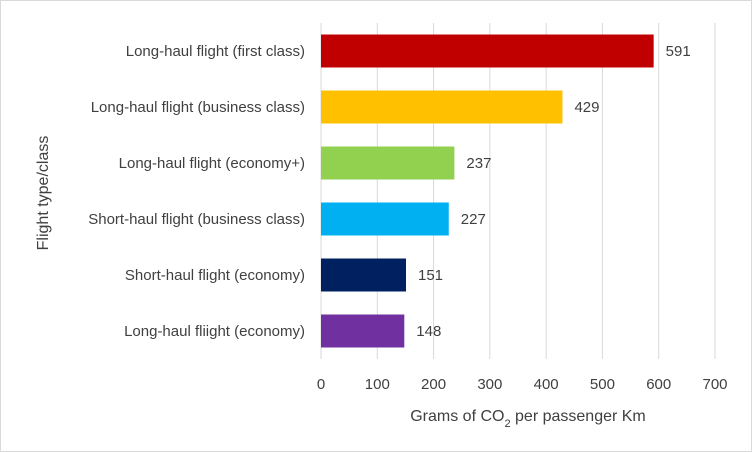  What do you see at coordinates (478, 163) in the screenshot?
I see `data-label: 237` at bounding box center [478, 163].